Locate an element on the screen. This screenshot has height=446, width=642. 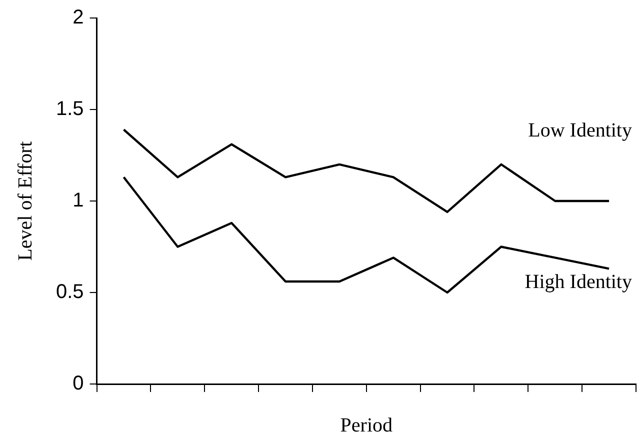
y-tick-label: 0.5 is located at coordinates (70, 292).